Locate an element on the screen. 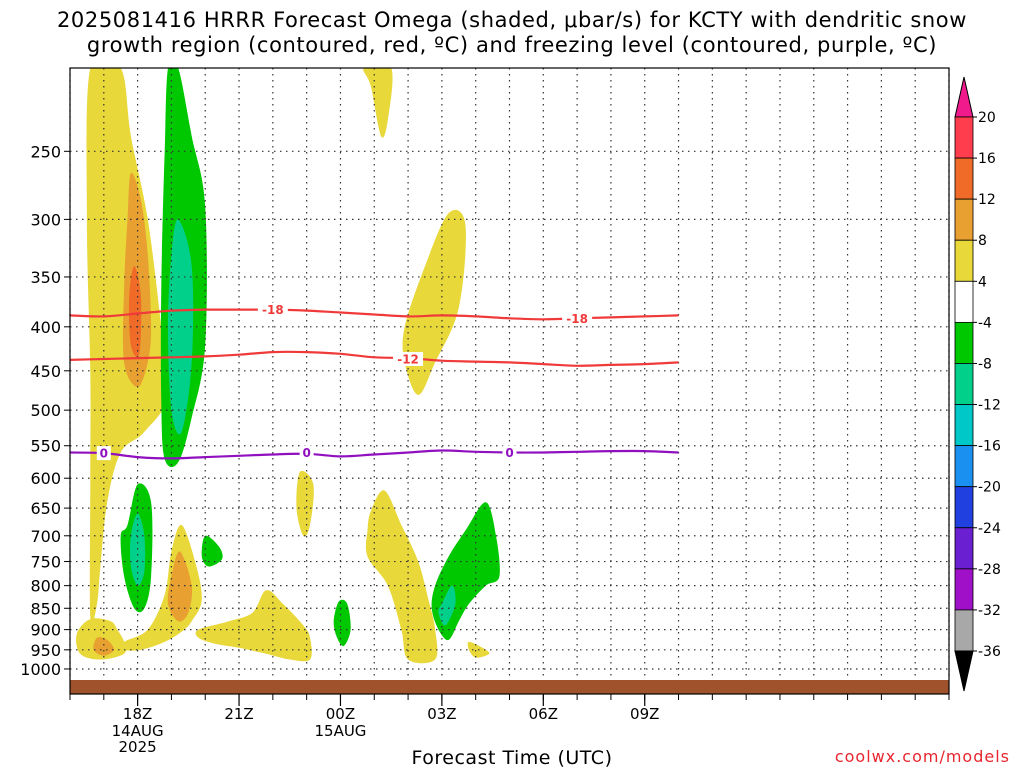  colorbar-label-16: 16 is located at coordinates (987, 159).